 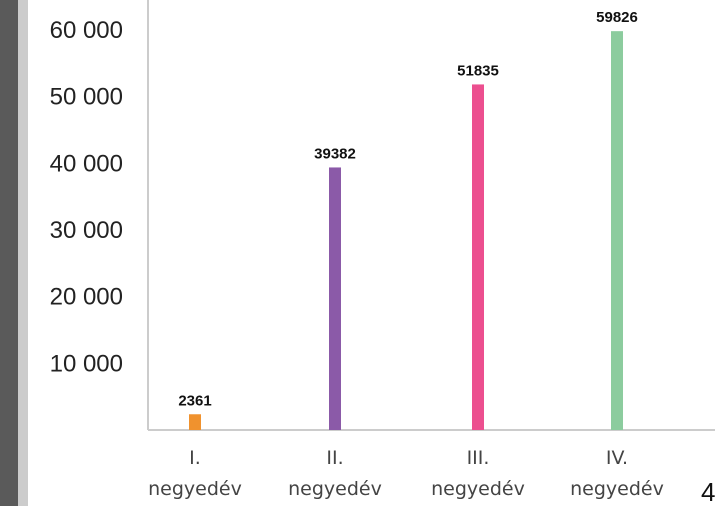 What do you see at coordinates (617, 458) in the screenshot?
I see `category-label-numeral: IV.` at bounding box center [617, 458].